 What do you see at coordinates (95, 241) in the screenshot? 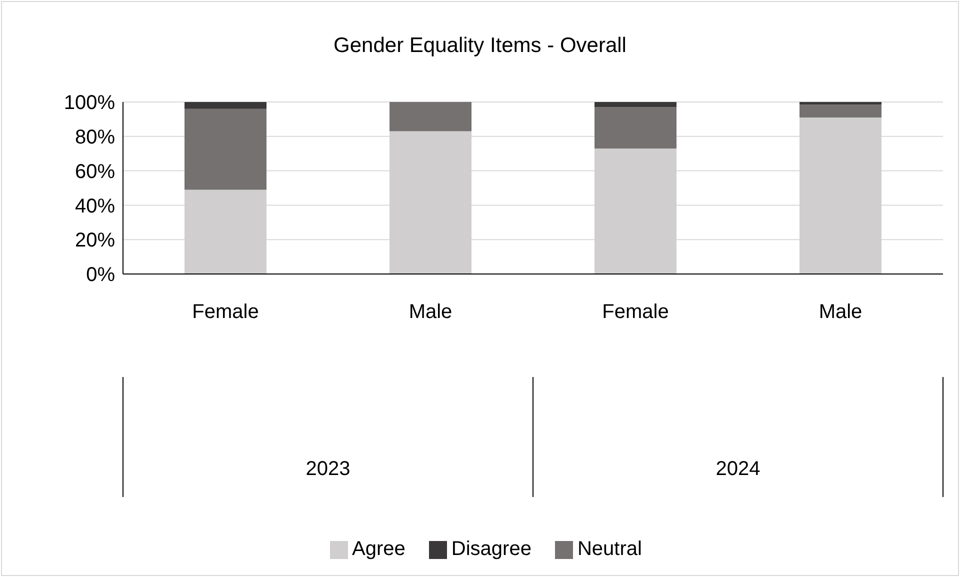
I see `y-tick-label: 20%` at bounding box center [95, 241].